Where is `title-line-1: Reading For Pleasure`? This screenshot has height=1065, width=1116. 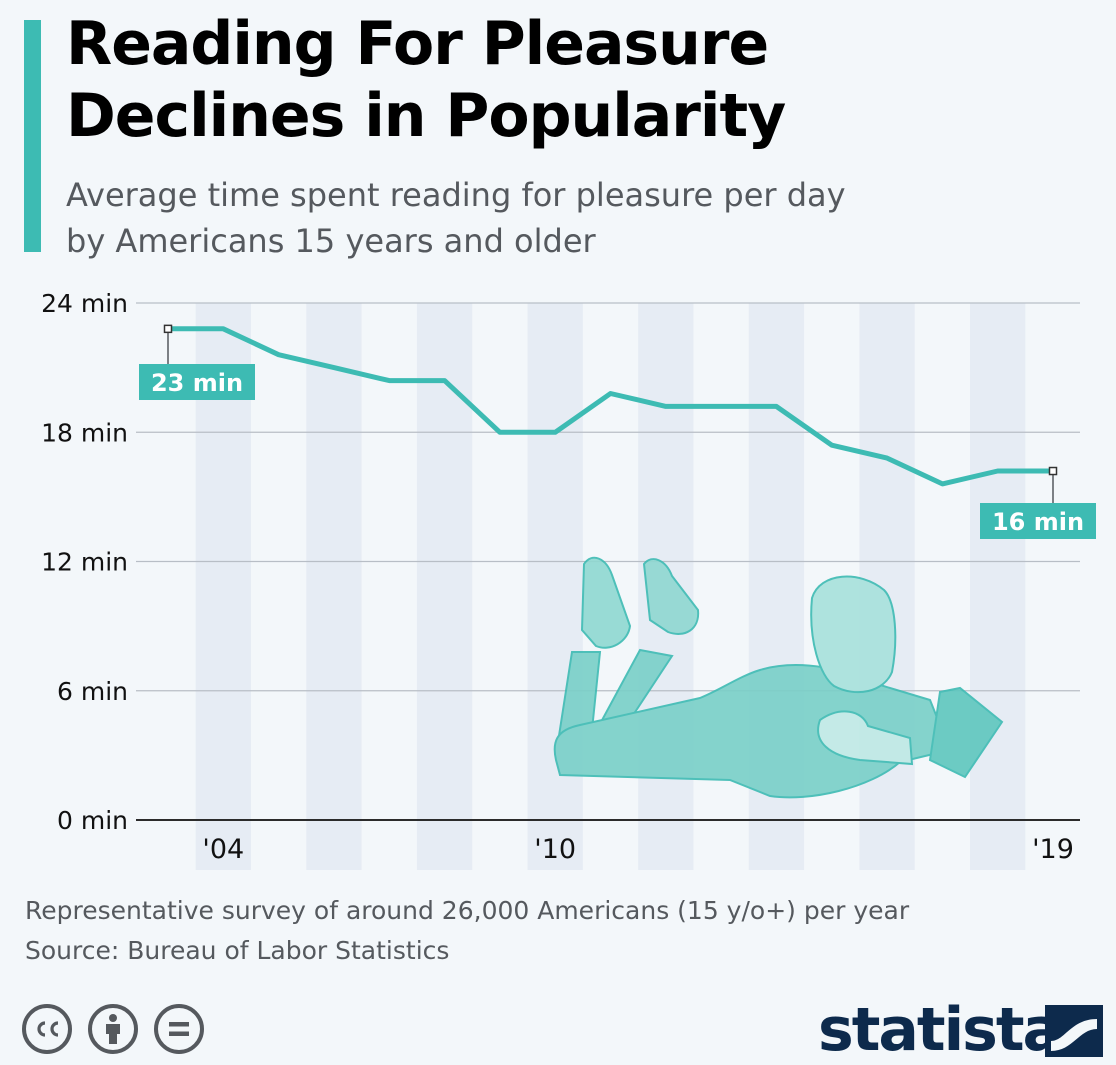 title-line-1: Reading For Pleasure is located at coordinates (417, 44).